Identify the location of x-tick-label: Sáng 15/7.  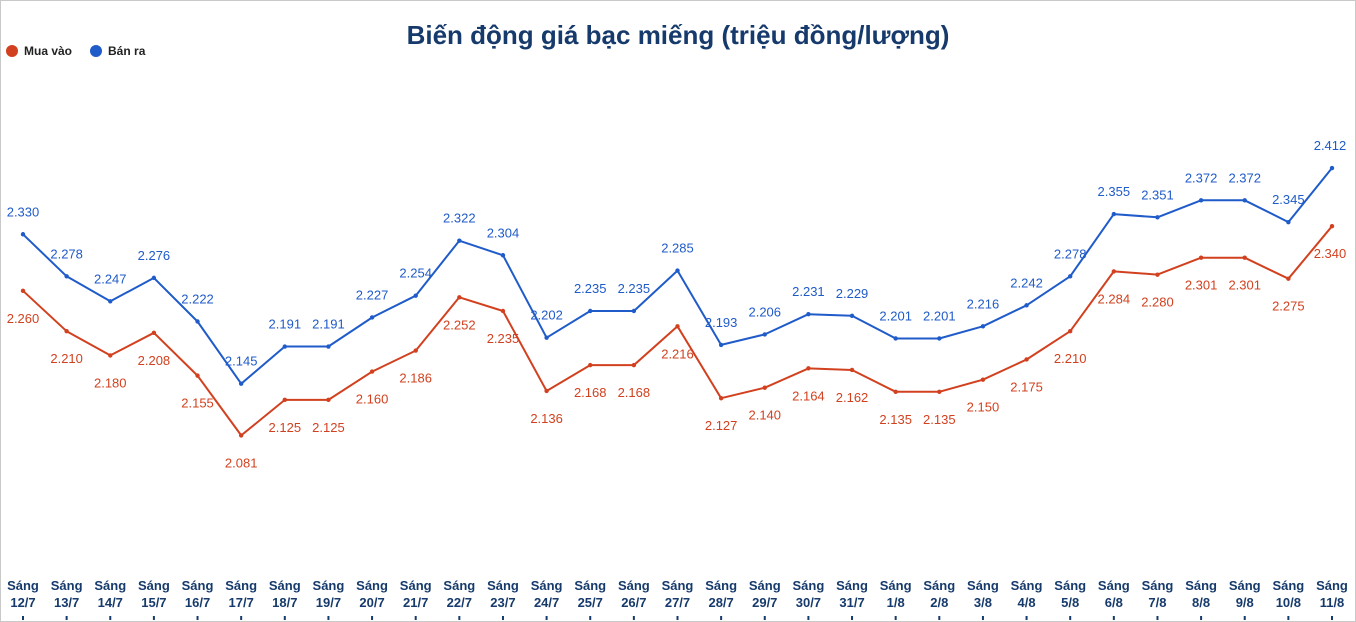
(154, 594).